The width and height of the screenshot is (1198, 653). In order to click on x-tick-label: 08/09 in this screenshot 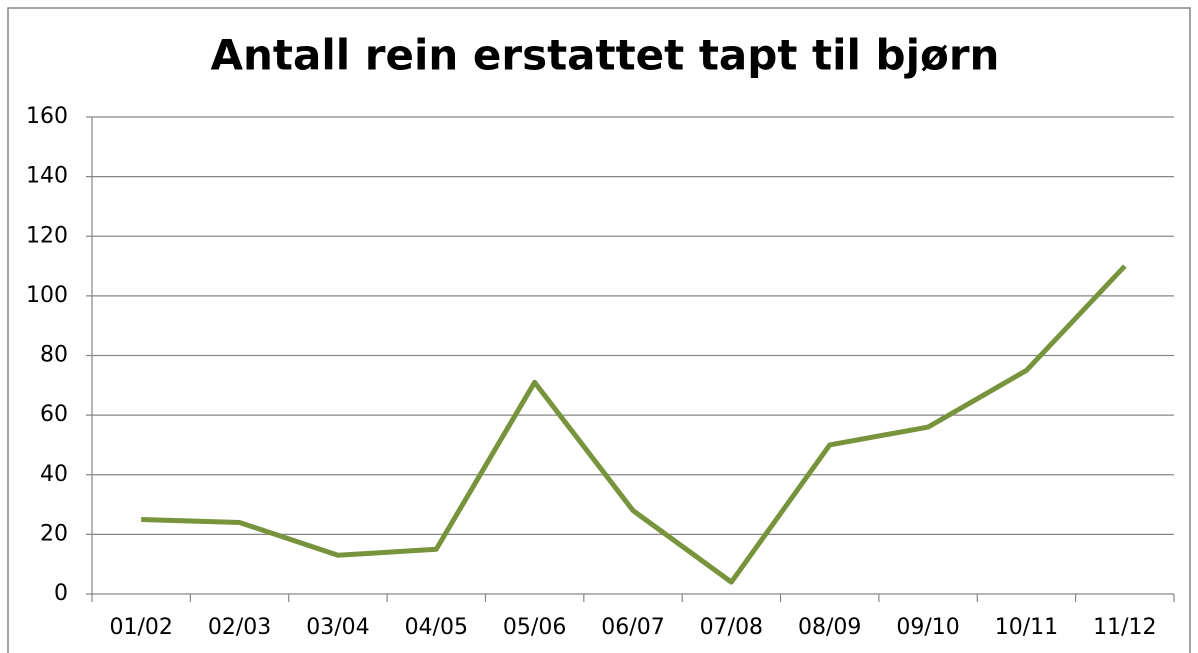, I will do `click(829, 627)`.